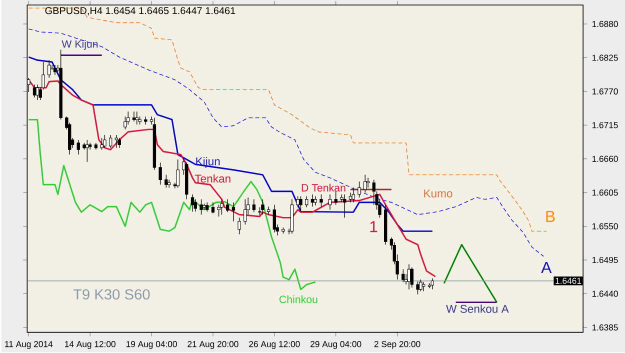 The width and height of the screenshot is (625, 353). What do you see at coordinates (397, 344) in the screenshot?
I see `x-tick-label: 2 Sep 20:00` at bounding box center [397, 344].